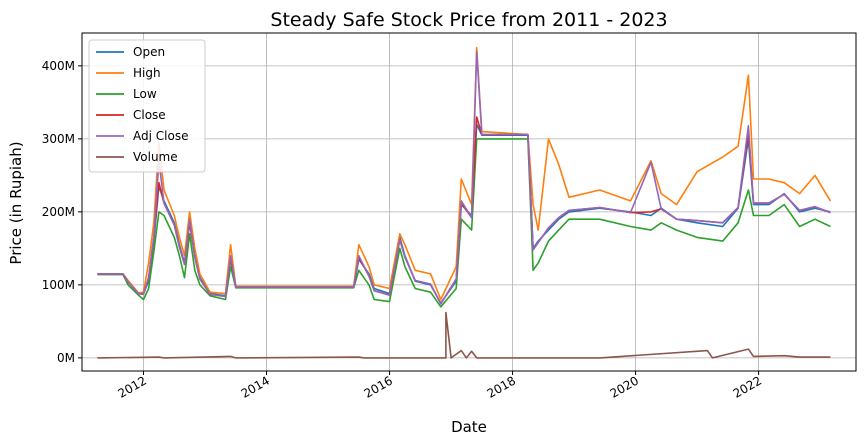 This screenshot has height=447, width=866. I want to click on legend-label-low: Low, so click(145, 94).